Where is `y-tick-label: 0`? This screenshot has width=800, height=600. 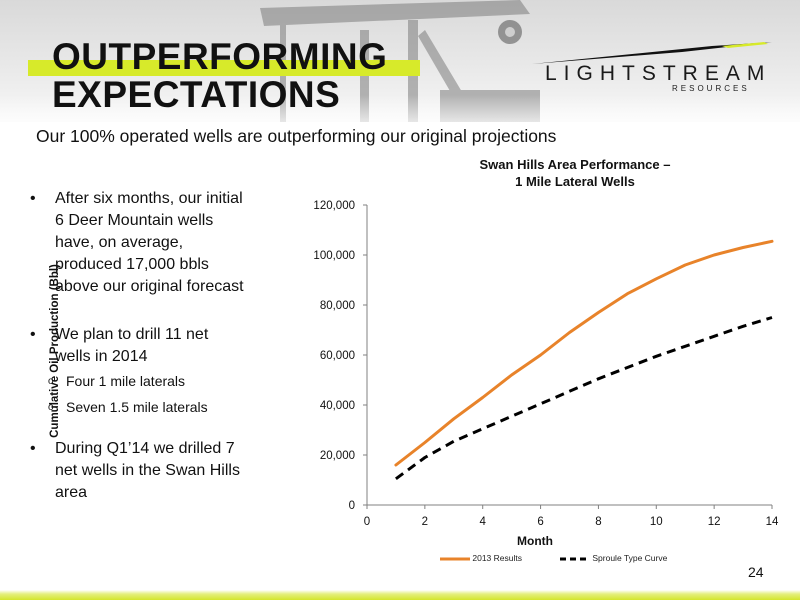 y-tick-label: 0 is located at coordinates (352, 506).